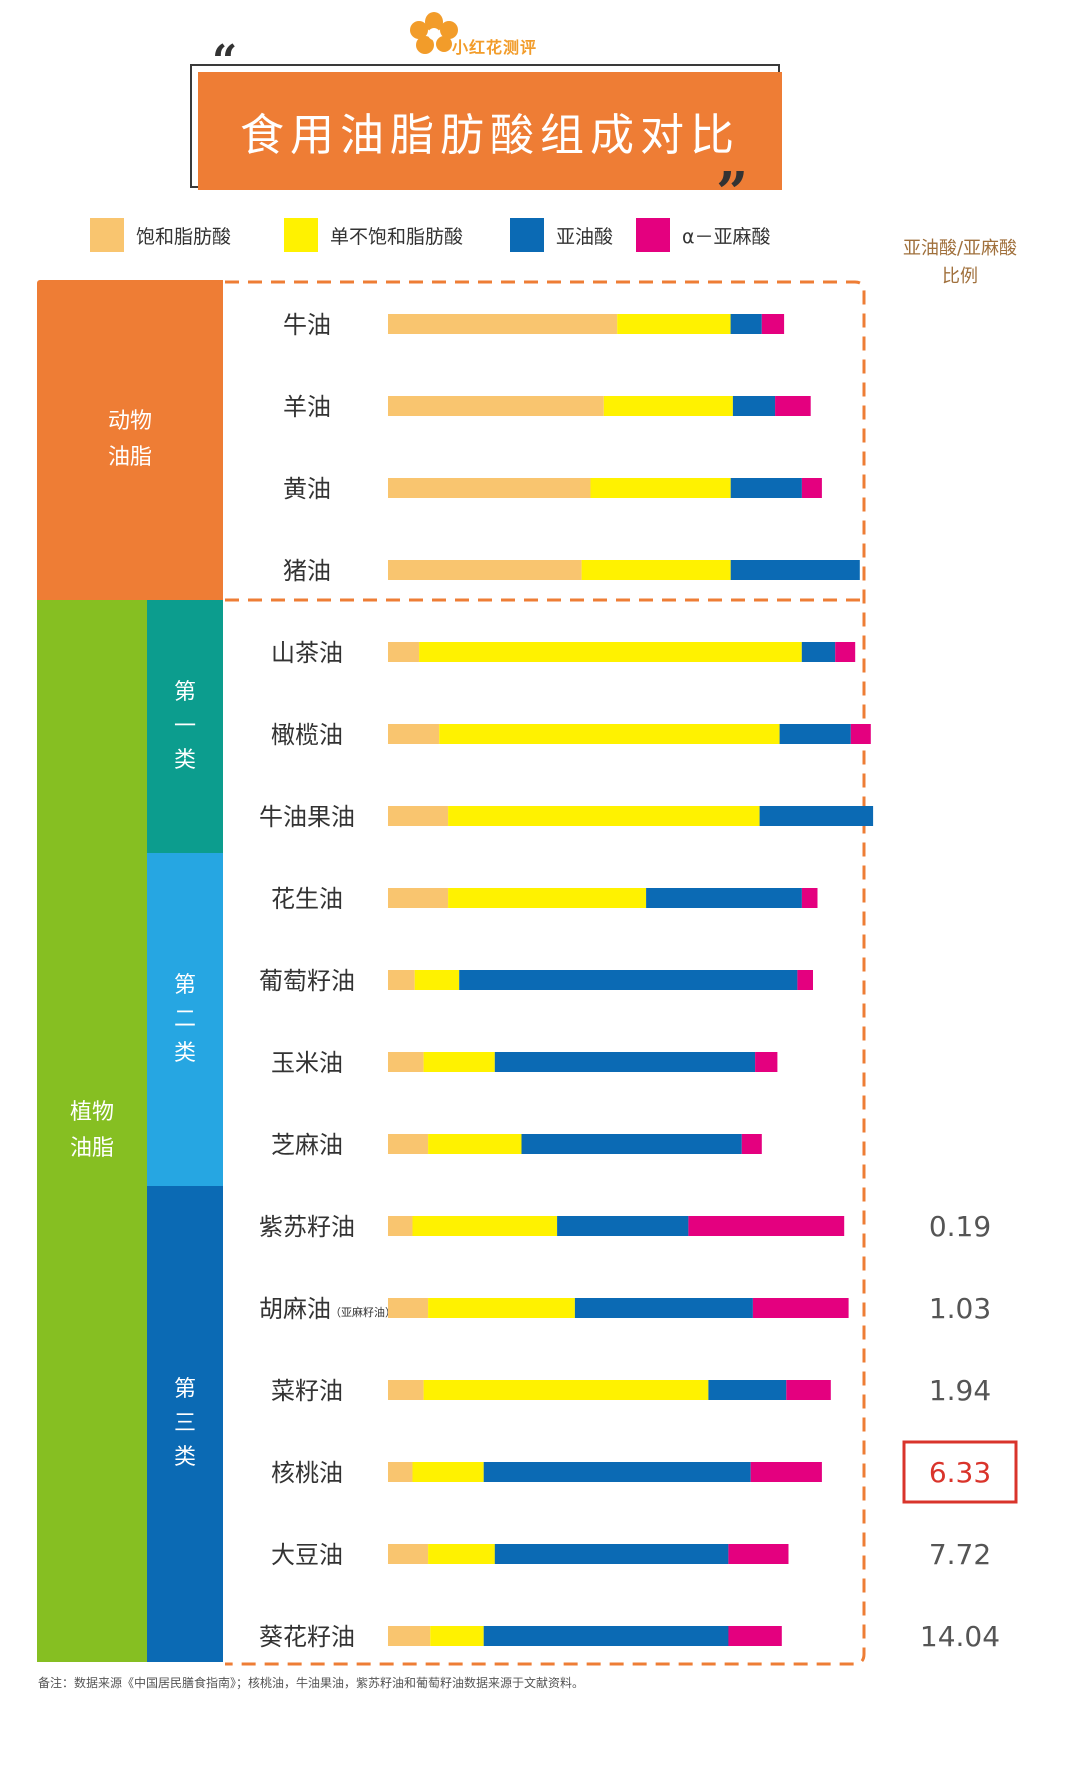 Image resolution: width=1080 pixels, height=1775 pixels. I want to click on group-class-1-label: 第一类, so click(184, 726).